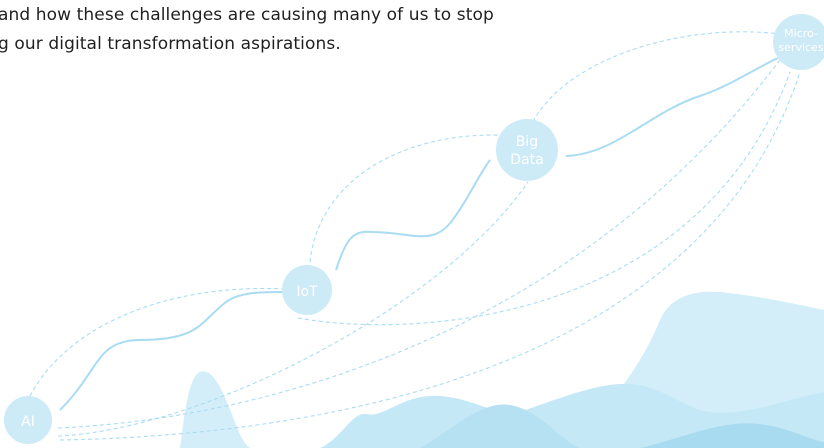  Describe the element at coordinates (413, 215) in the screenshot. I see `connector-iot-bigdata` at that location.